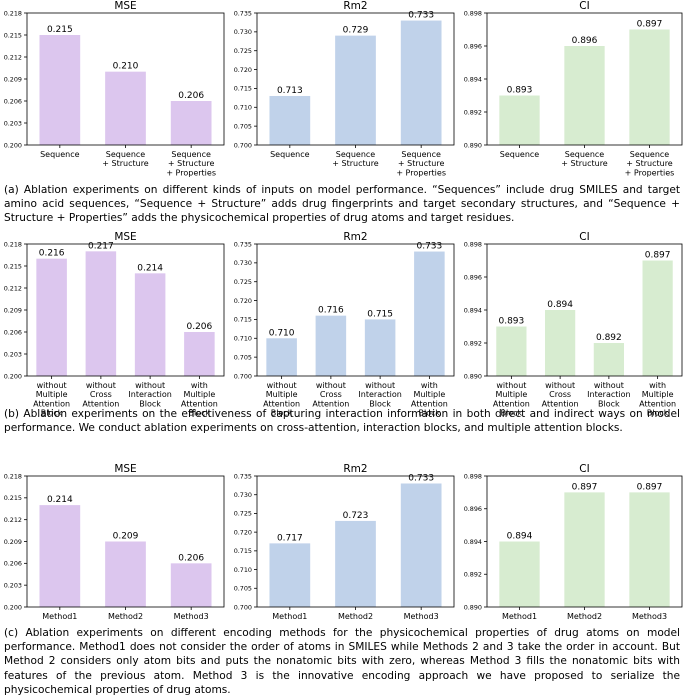 The width and height of the screenshot is (685, 697). I want to click on y-tick-label: 0.892, so click(473, 343).